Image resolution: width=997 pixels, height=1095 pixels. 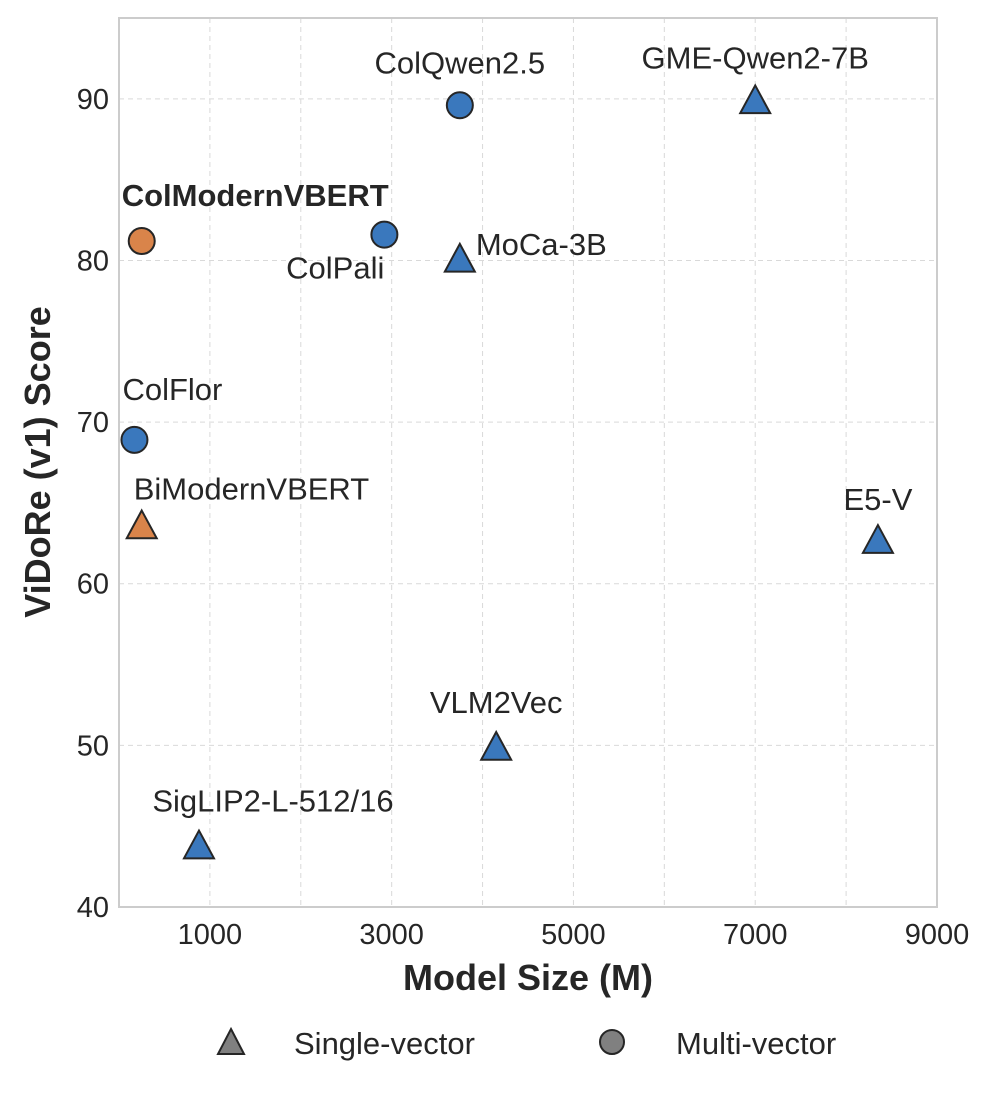 What do you see at coordinates (755, 99) in the screenshot?
I see `point-gme-qwen2-7b` at bounding box center [755, 99].